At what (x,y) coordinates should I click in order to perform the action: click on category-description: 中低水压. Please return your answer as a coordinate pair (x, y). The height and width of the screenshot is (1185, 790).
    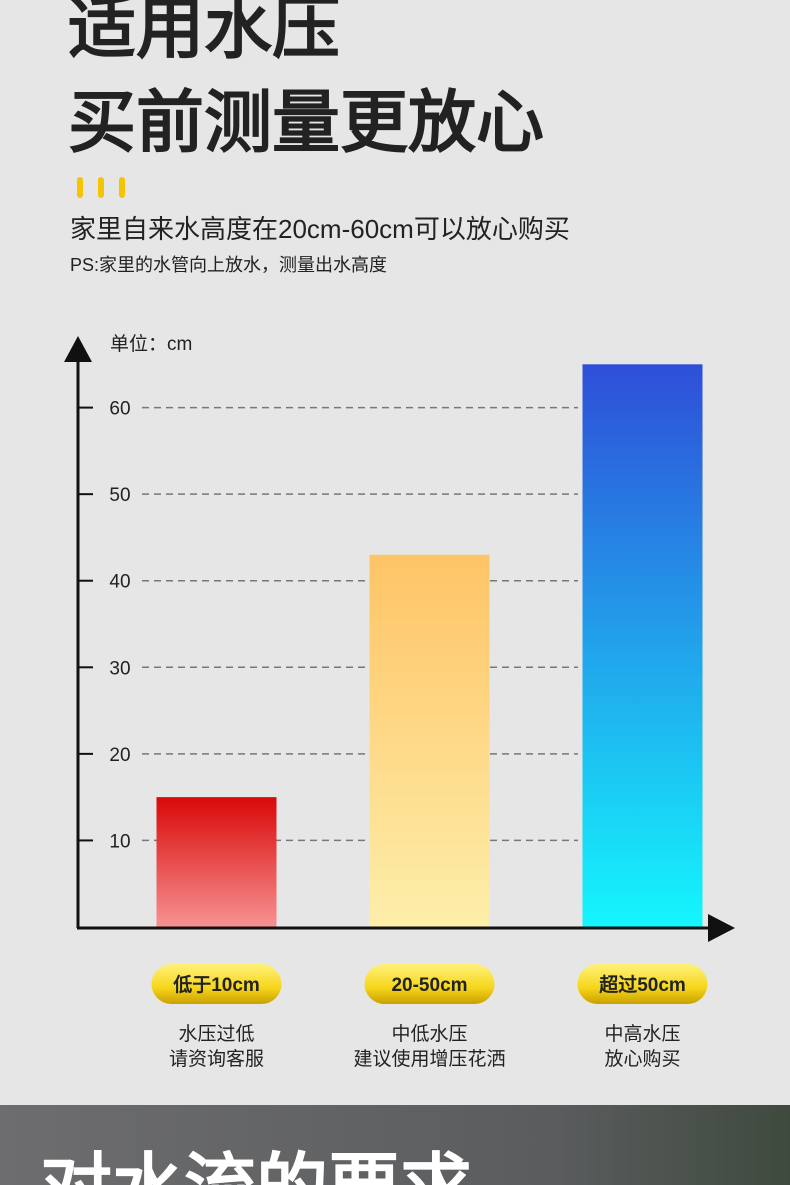
    Looking at the image, I should click on (429, 1034).